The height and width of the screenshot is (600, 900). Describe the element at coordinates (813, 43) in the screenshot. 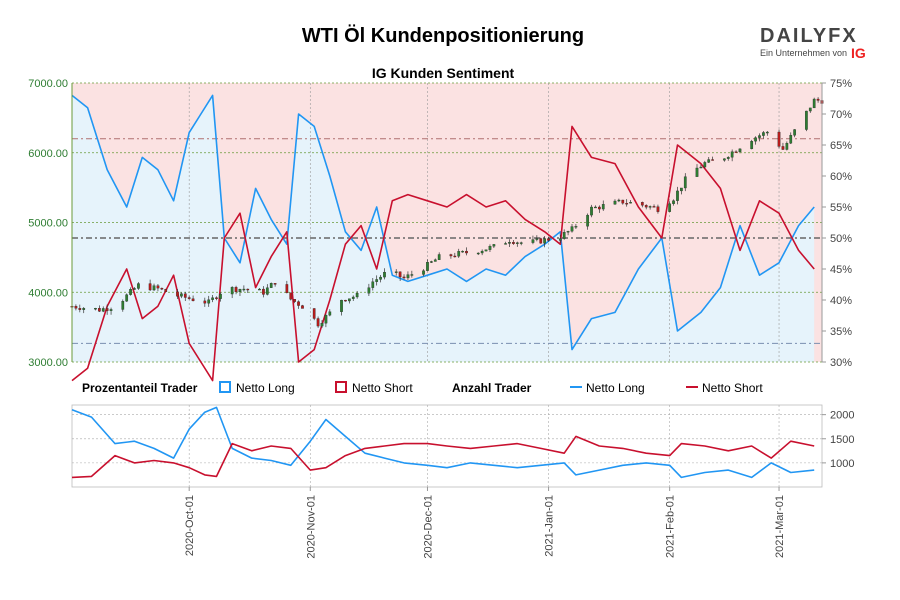

I see `dailyfx-logo: DAILYFX Ein Unternehmen von IG` at that location.